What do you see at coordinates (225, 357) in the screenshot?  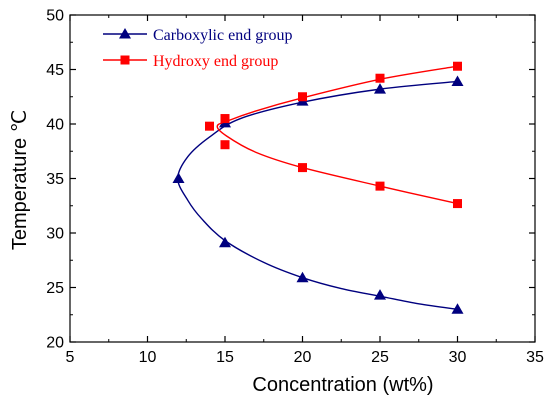 I see `x-tick-label: 15` at bounding box center [225, 357].